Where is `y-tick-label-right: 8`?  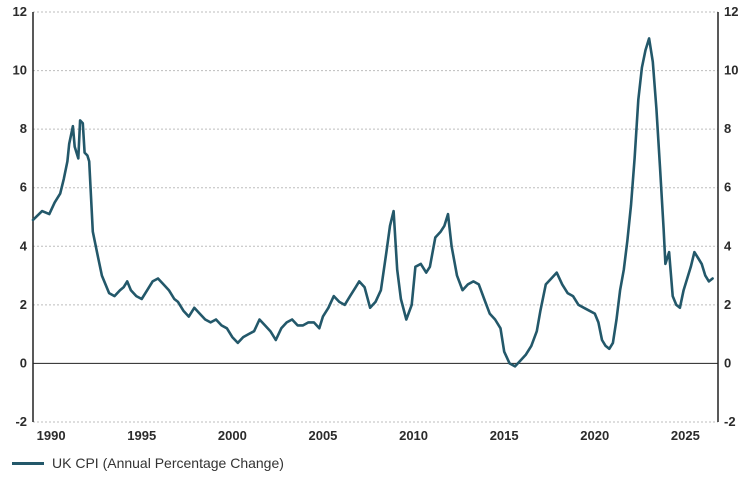
y-tick-label-right: 8 is located at coordinates (727, 128).